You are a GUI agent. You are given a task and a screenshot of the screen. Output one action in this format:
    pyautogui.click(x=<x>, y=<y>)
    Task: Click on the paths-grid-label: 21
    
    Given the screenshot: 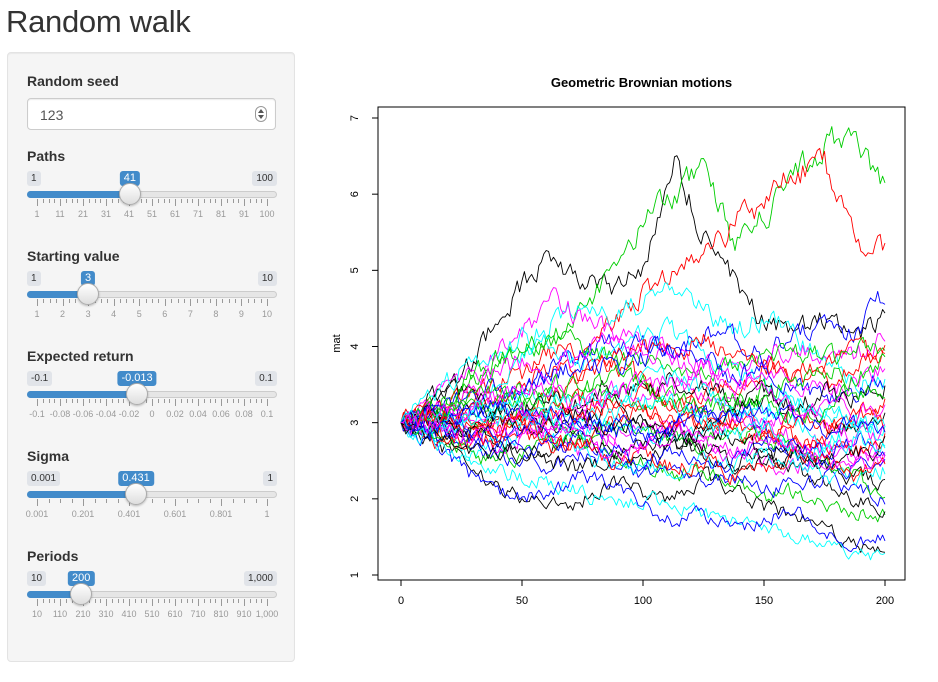 What is the action you would take?
    pyautogui.click(x=83, y=214)
    